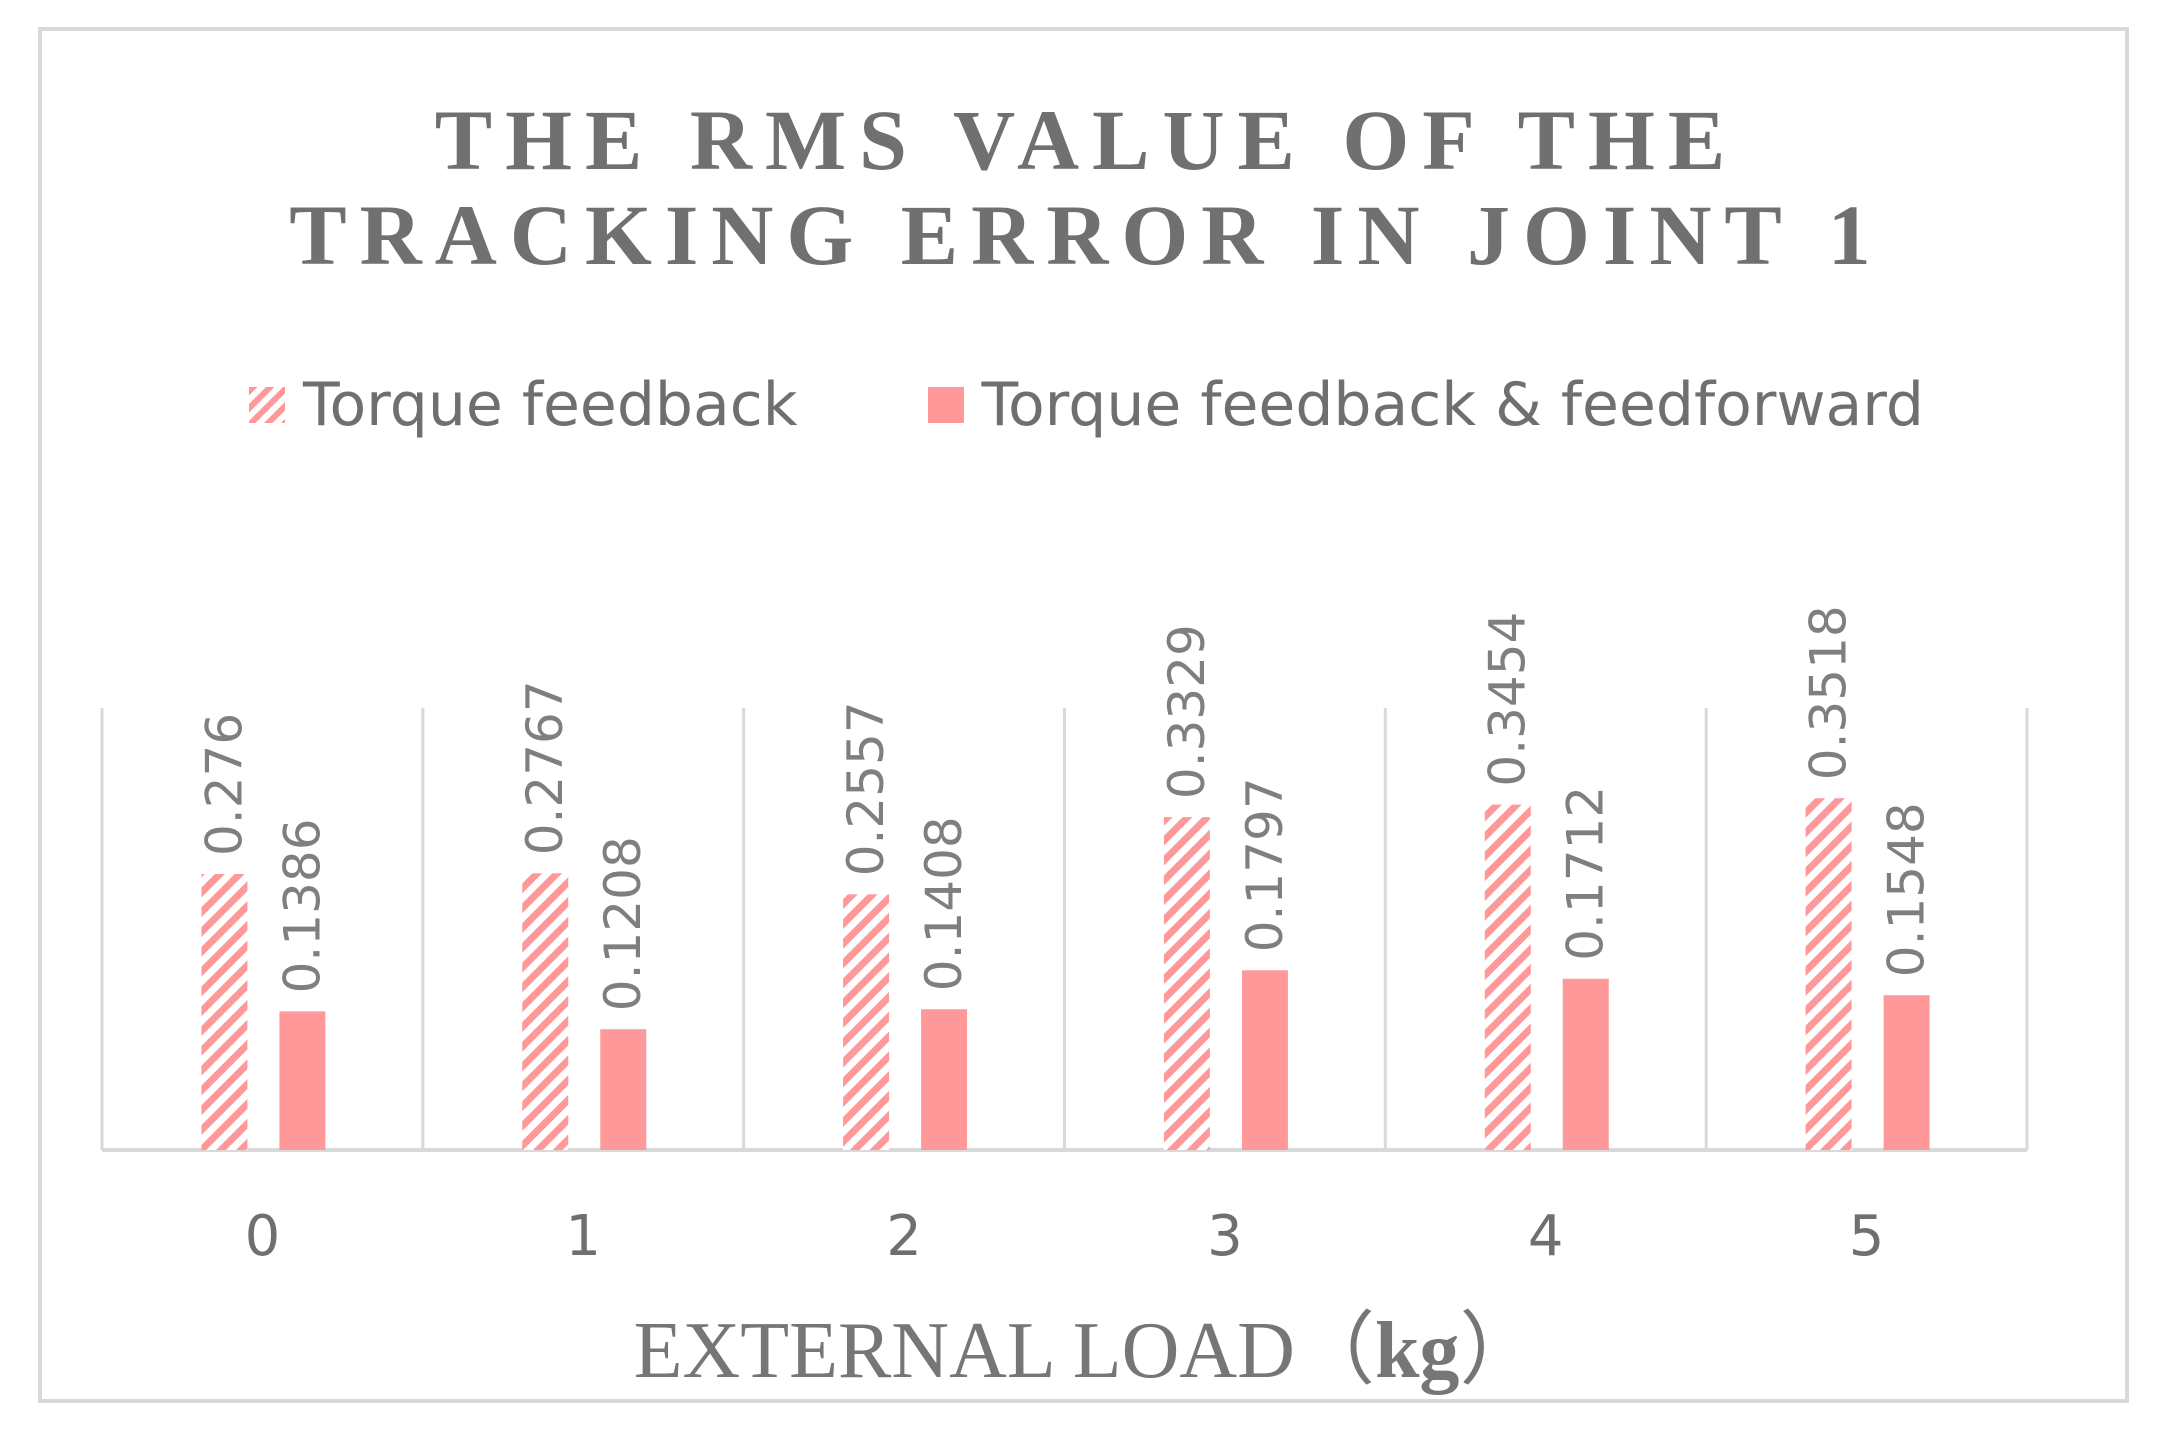 The width and height of the screenshot is (2173, 1434). What do you see at coordinates (266, 405) in the screenshot?
I see `hatched-swatch-icon` at bounding box center [266, 405].